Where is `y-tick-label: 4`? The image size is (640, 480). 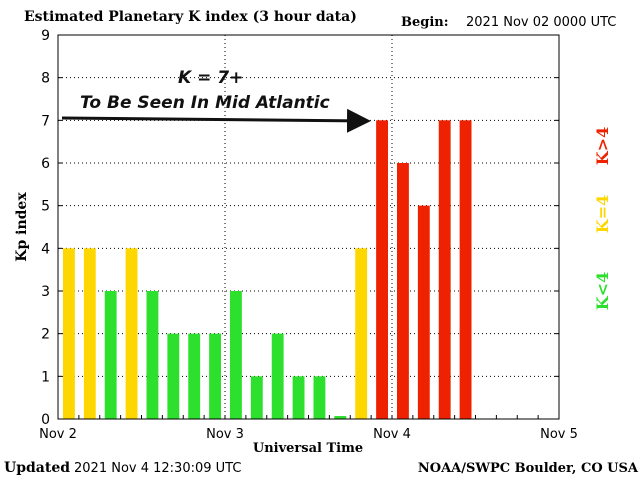 y-tick-label: 4 is located at coordinates (45, 249).